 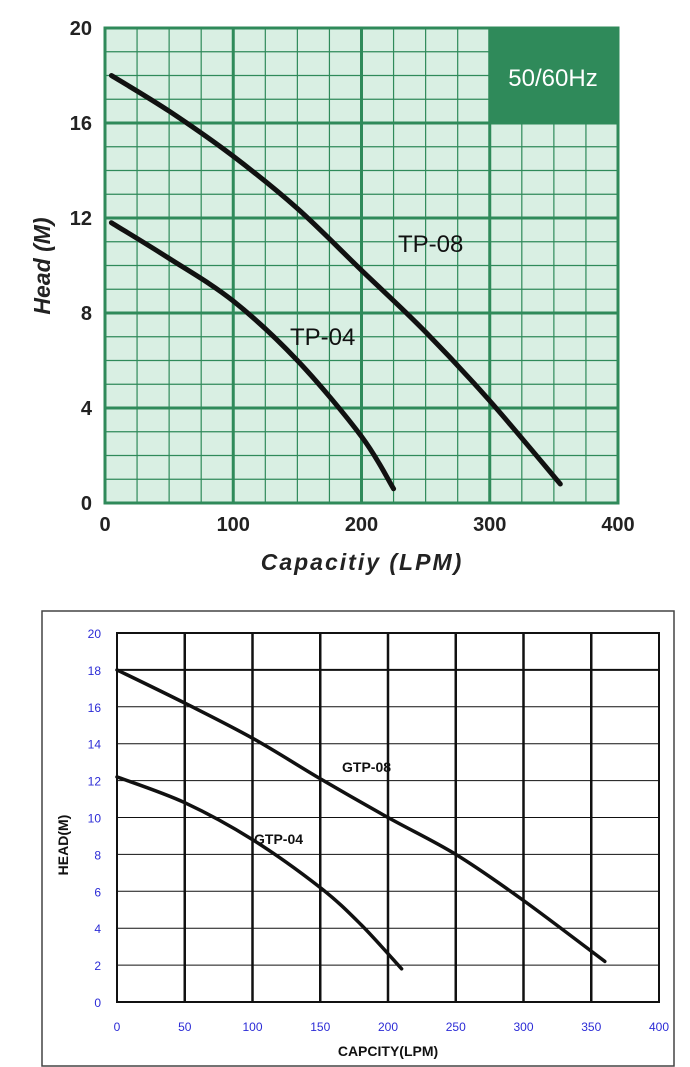 What do you see at coordinates (320, 1027) in the screenshot?
I see `x-tick-label: 150` at bounding box center [320, 1027].